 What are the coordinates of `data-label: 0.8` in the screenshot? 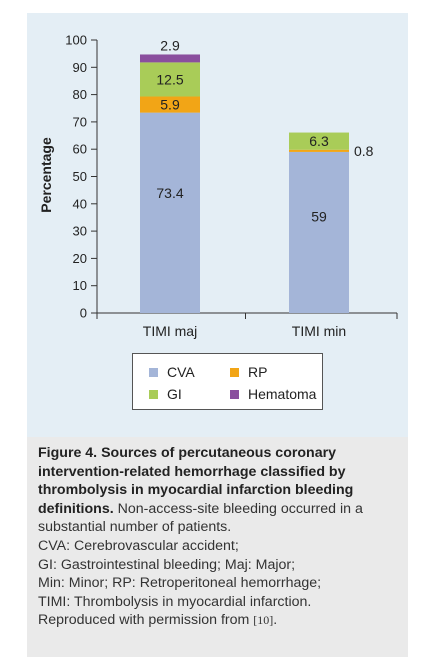 It's located at (364, 151).